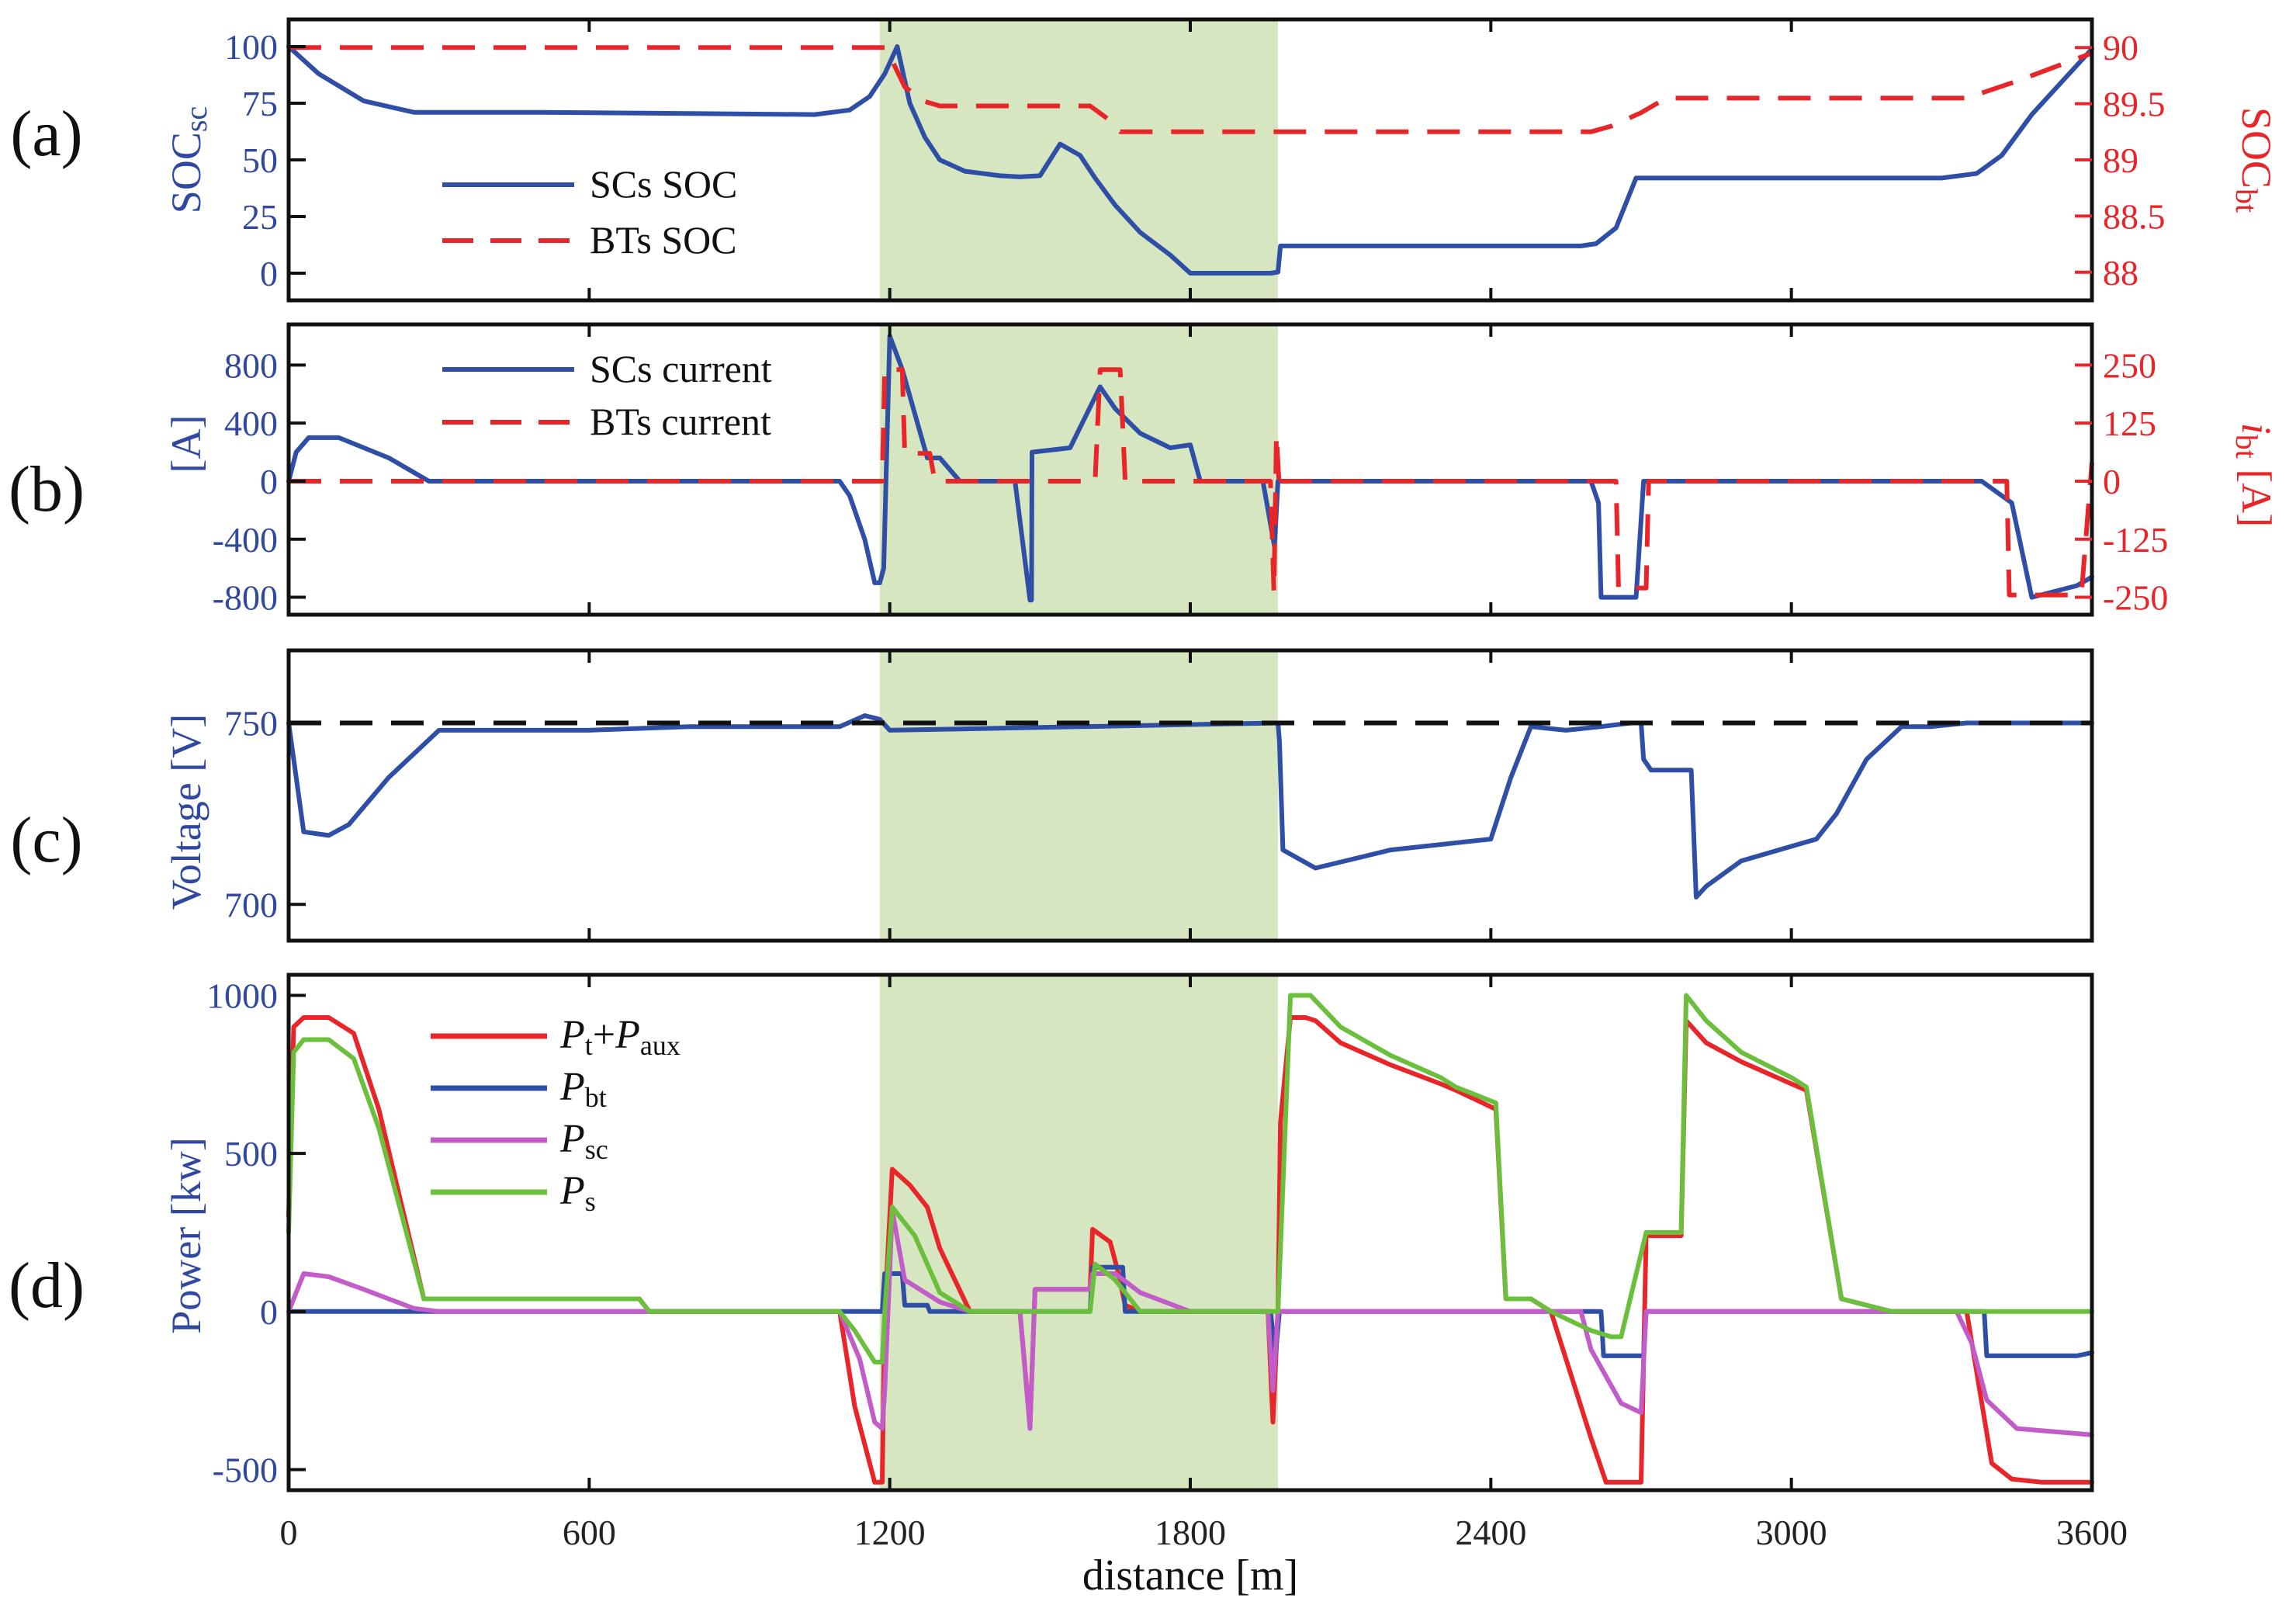 This screenshot has width=2296, height=1619. I want to click on legend-psc-p: P, so click(572, 1139).